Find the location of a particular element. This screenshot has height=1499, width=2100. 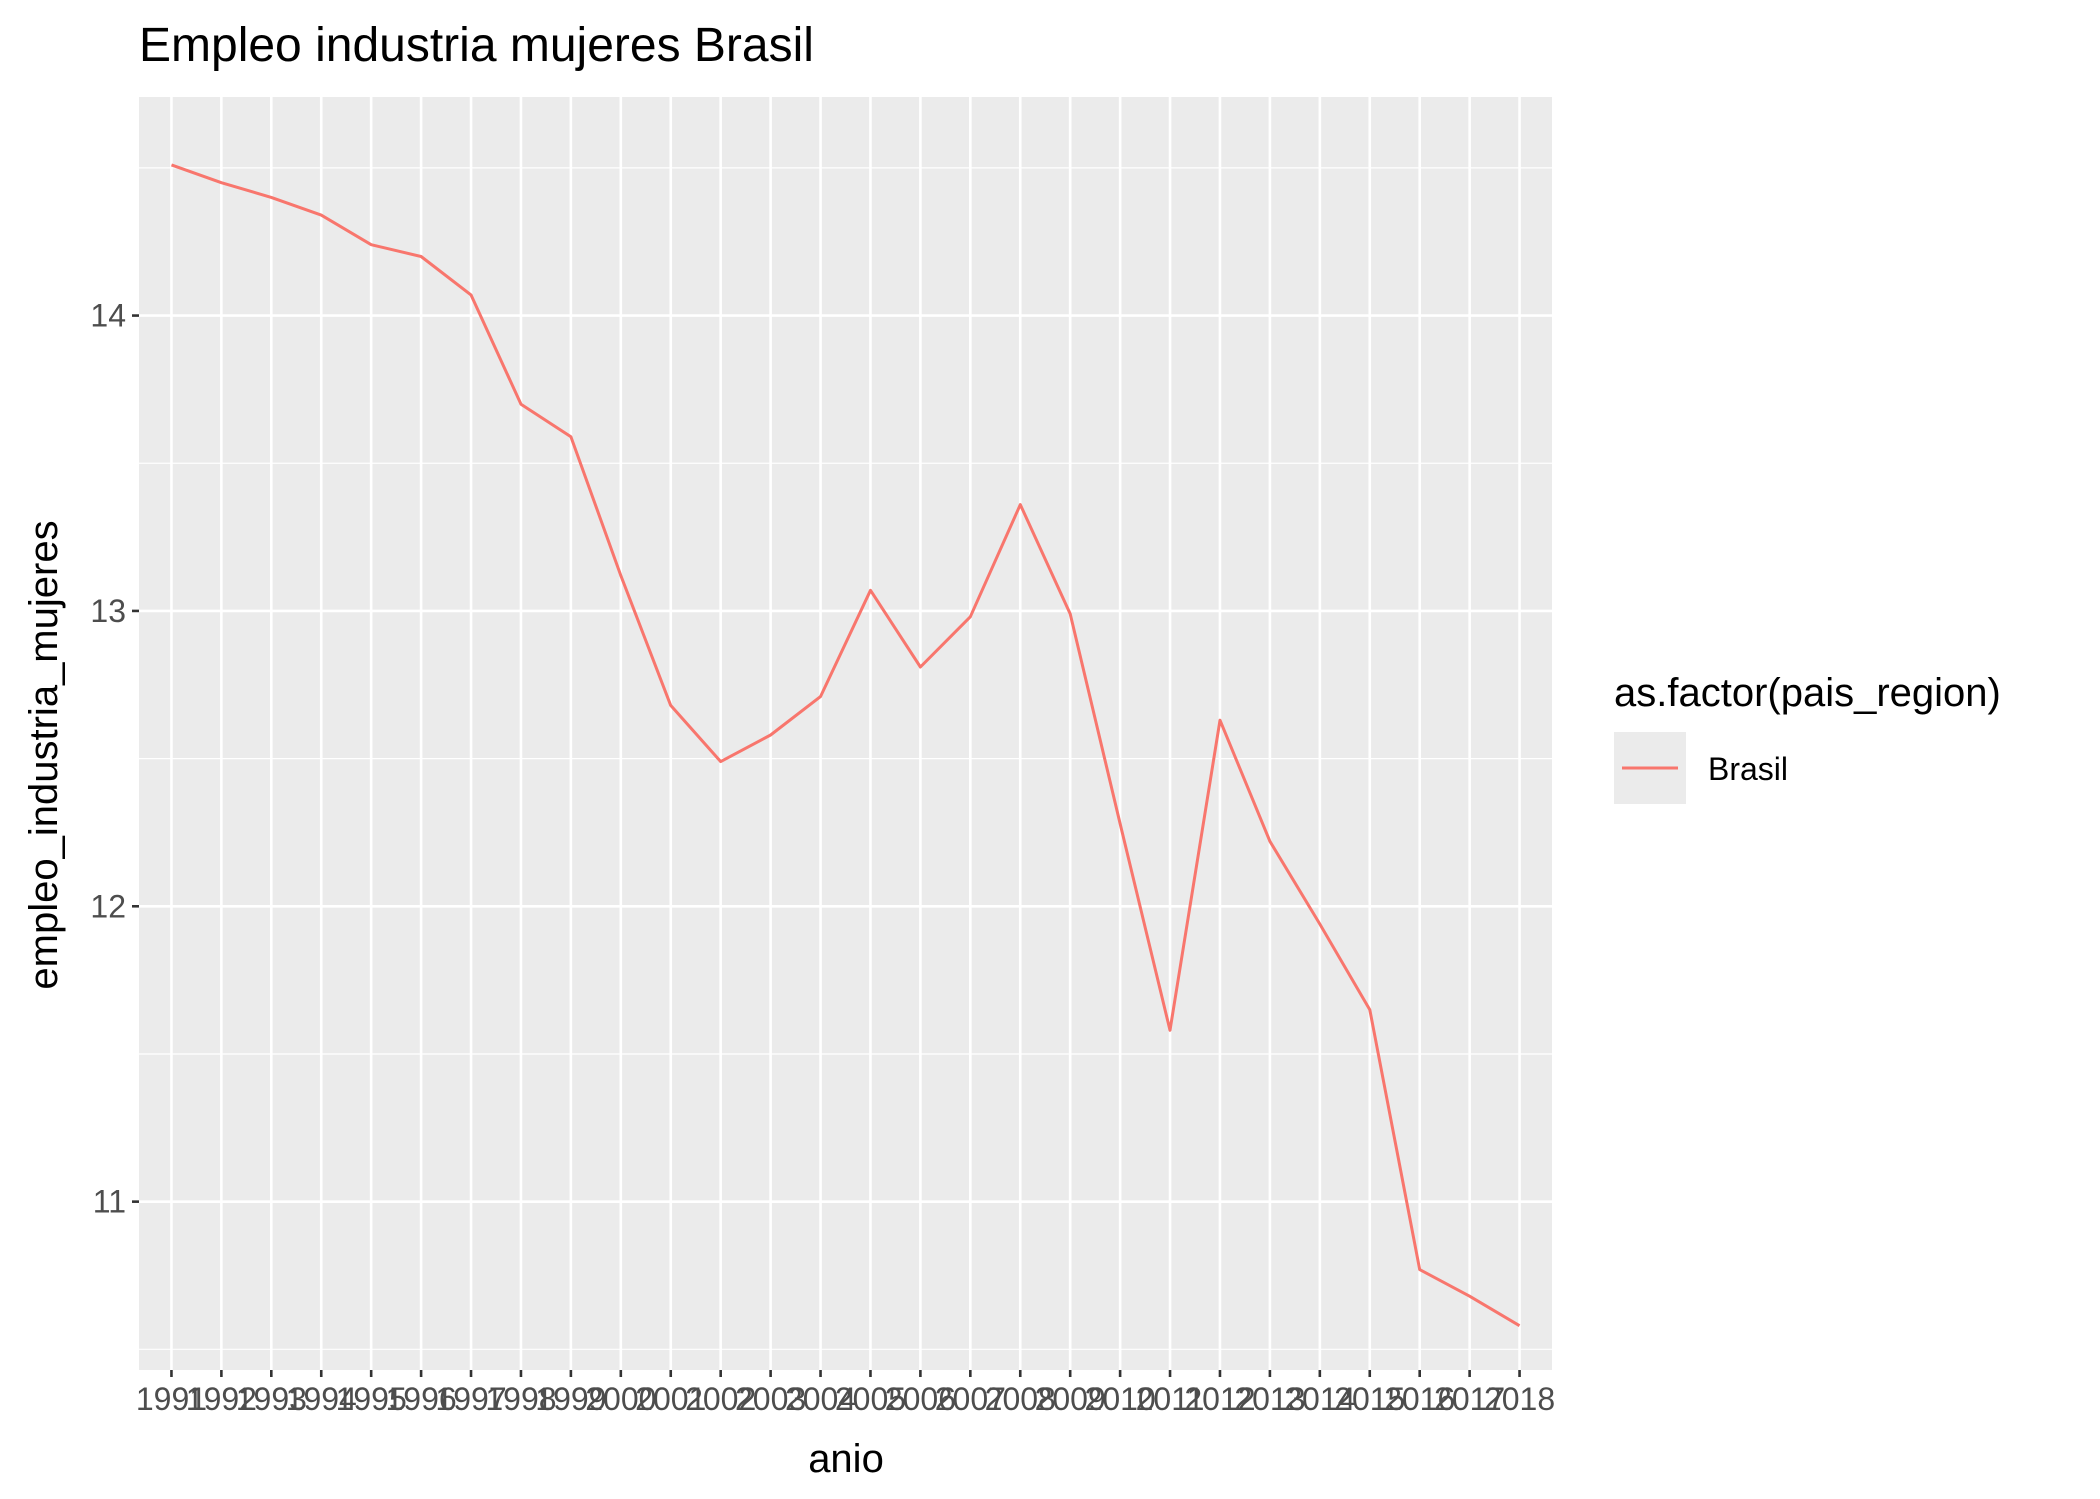

x-tick-label: 2012 is located at coordinates (1219, 1399).